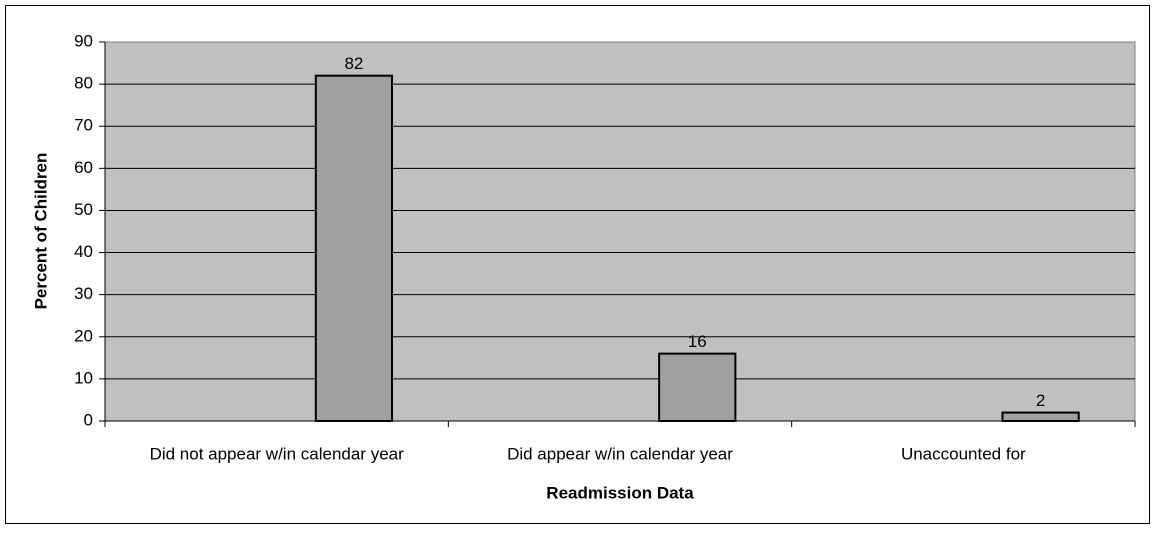 This screenshot has height=533, width=1156. I want to click on data-label: 82, so click(353, 63).